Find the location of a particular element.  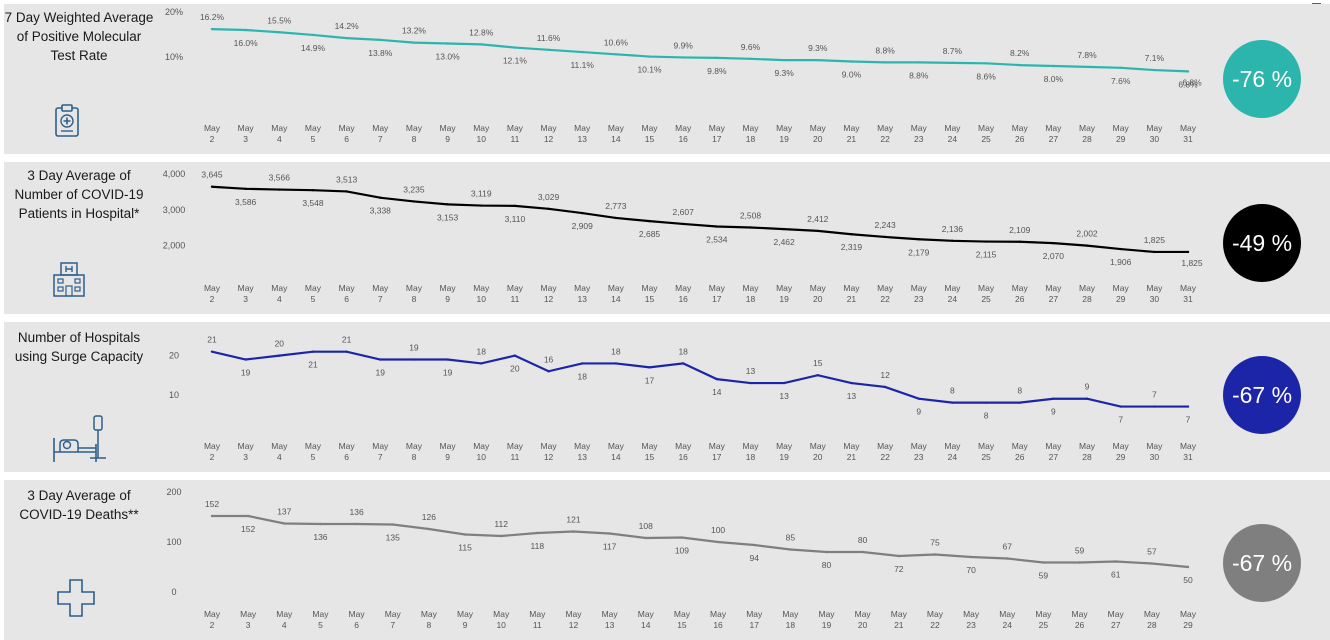

data-label: 10.6% is located at coordinates (616, 42).